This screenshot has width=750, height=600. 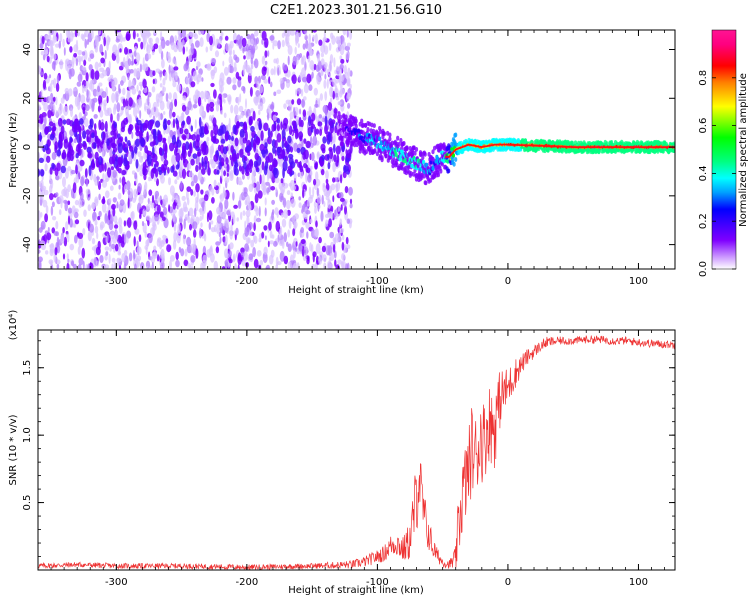 I want to click on spectrogram-y-tick-label: 0, so click(x=27, y=147).